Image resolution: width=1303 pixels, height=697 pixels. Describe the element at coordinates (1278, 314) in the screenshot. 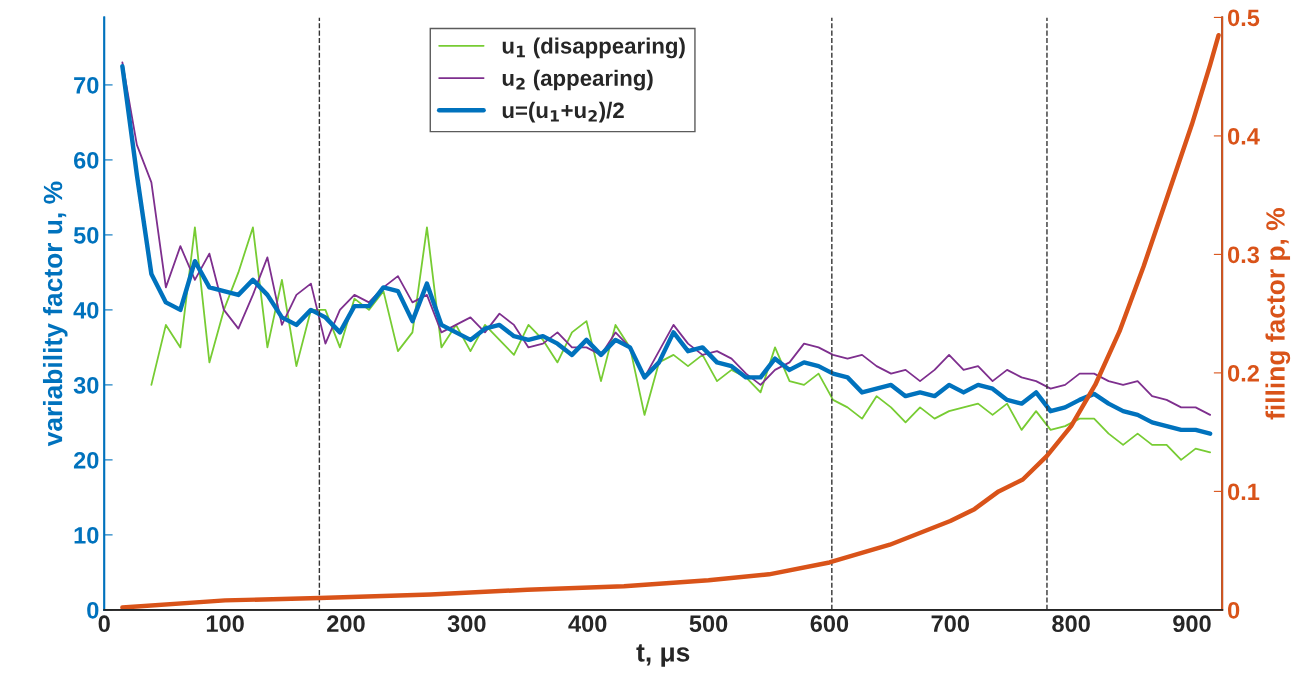

I see `y2-axis-title: filling factor p, %` at that location.